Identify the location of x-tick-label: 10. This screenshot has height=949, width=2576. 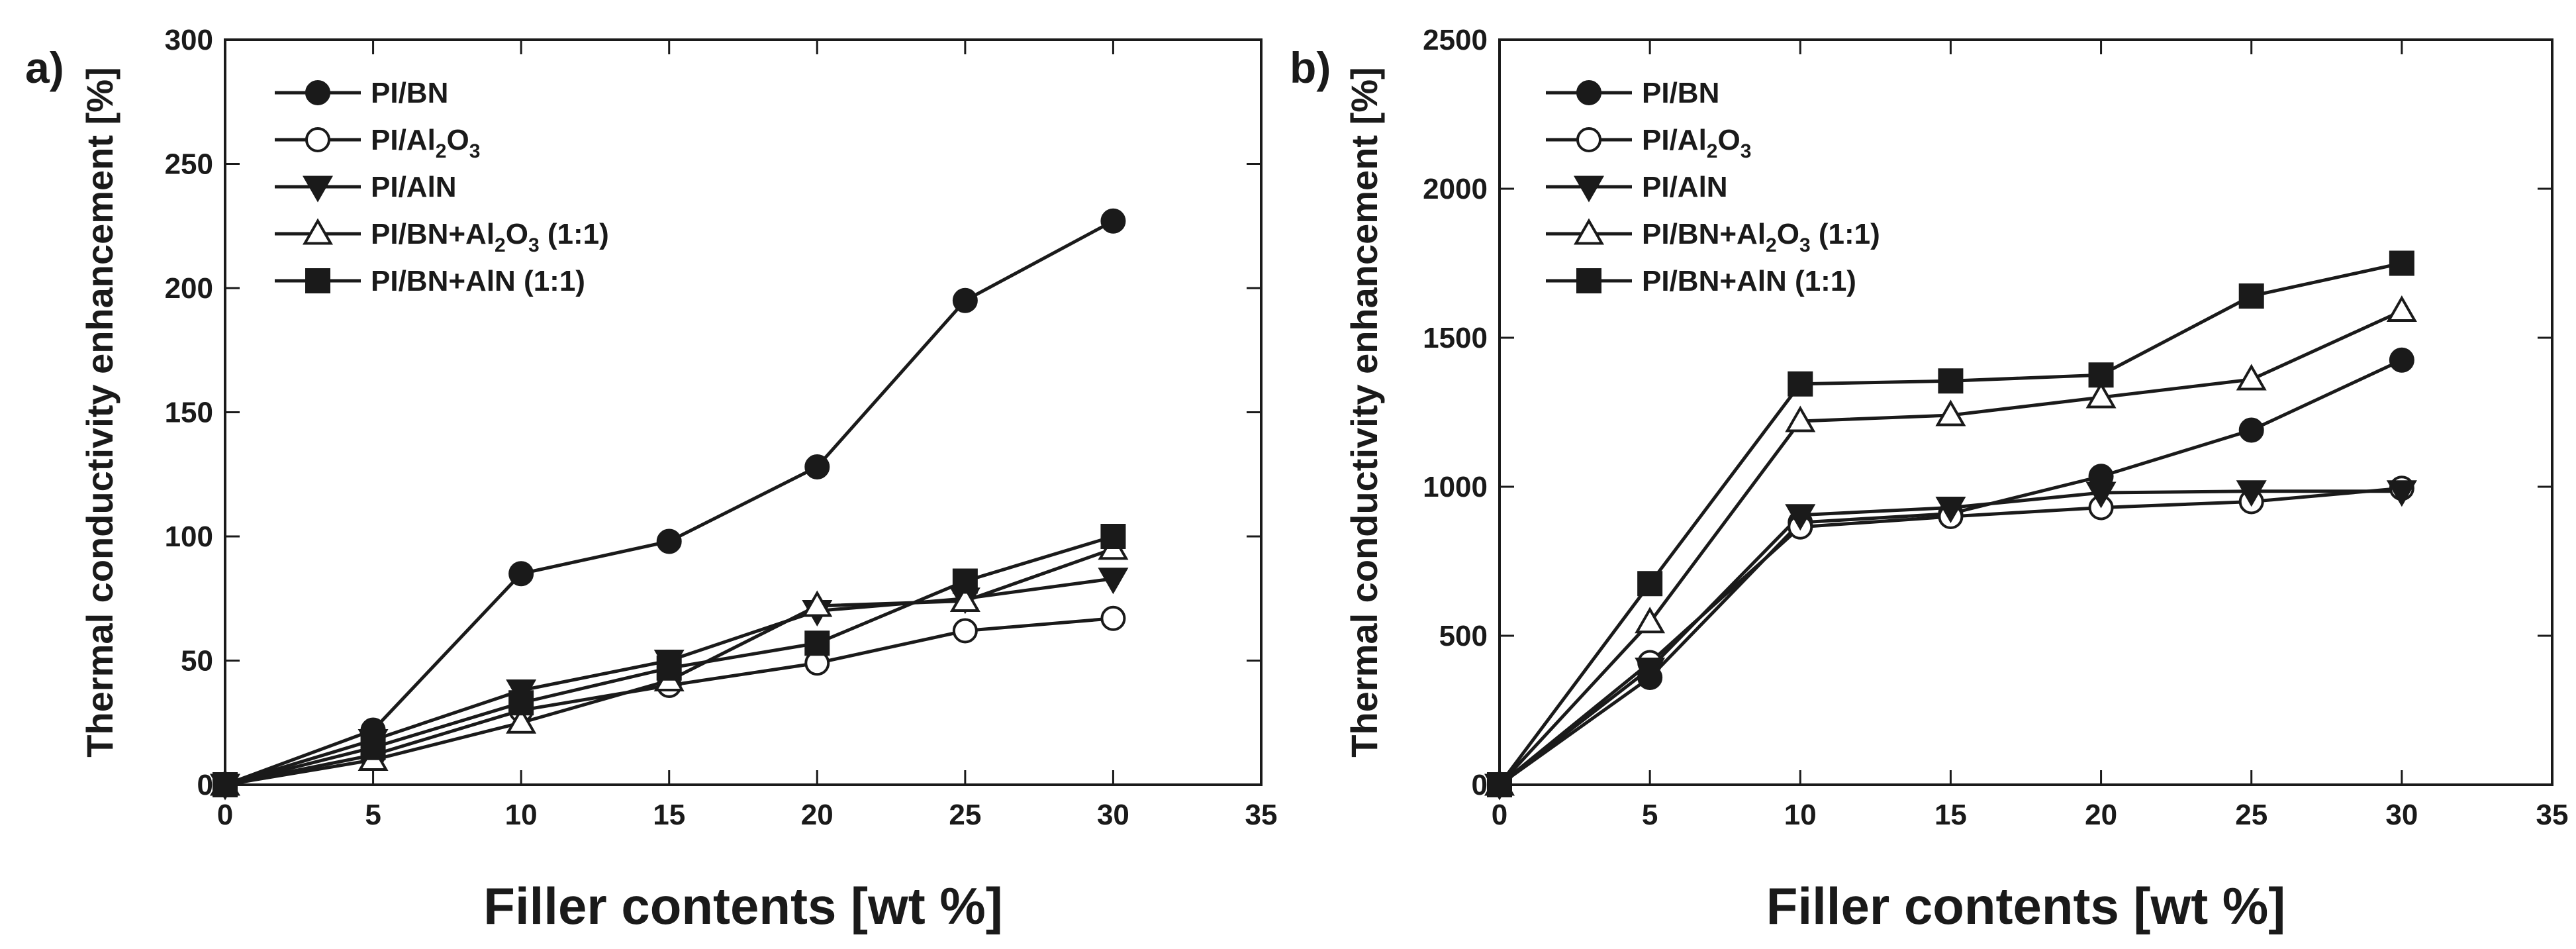
(1800, 815).